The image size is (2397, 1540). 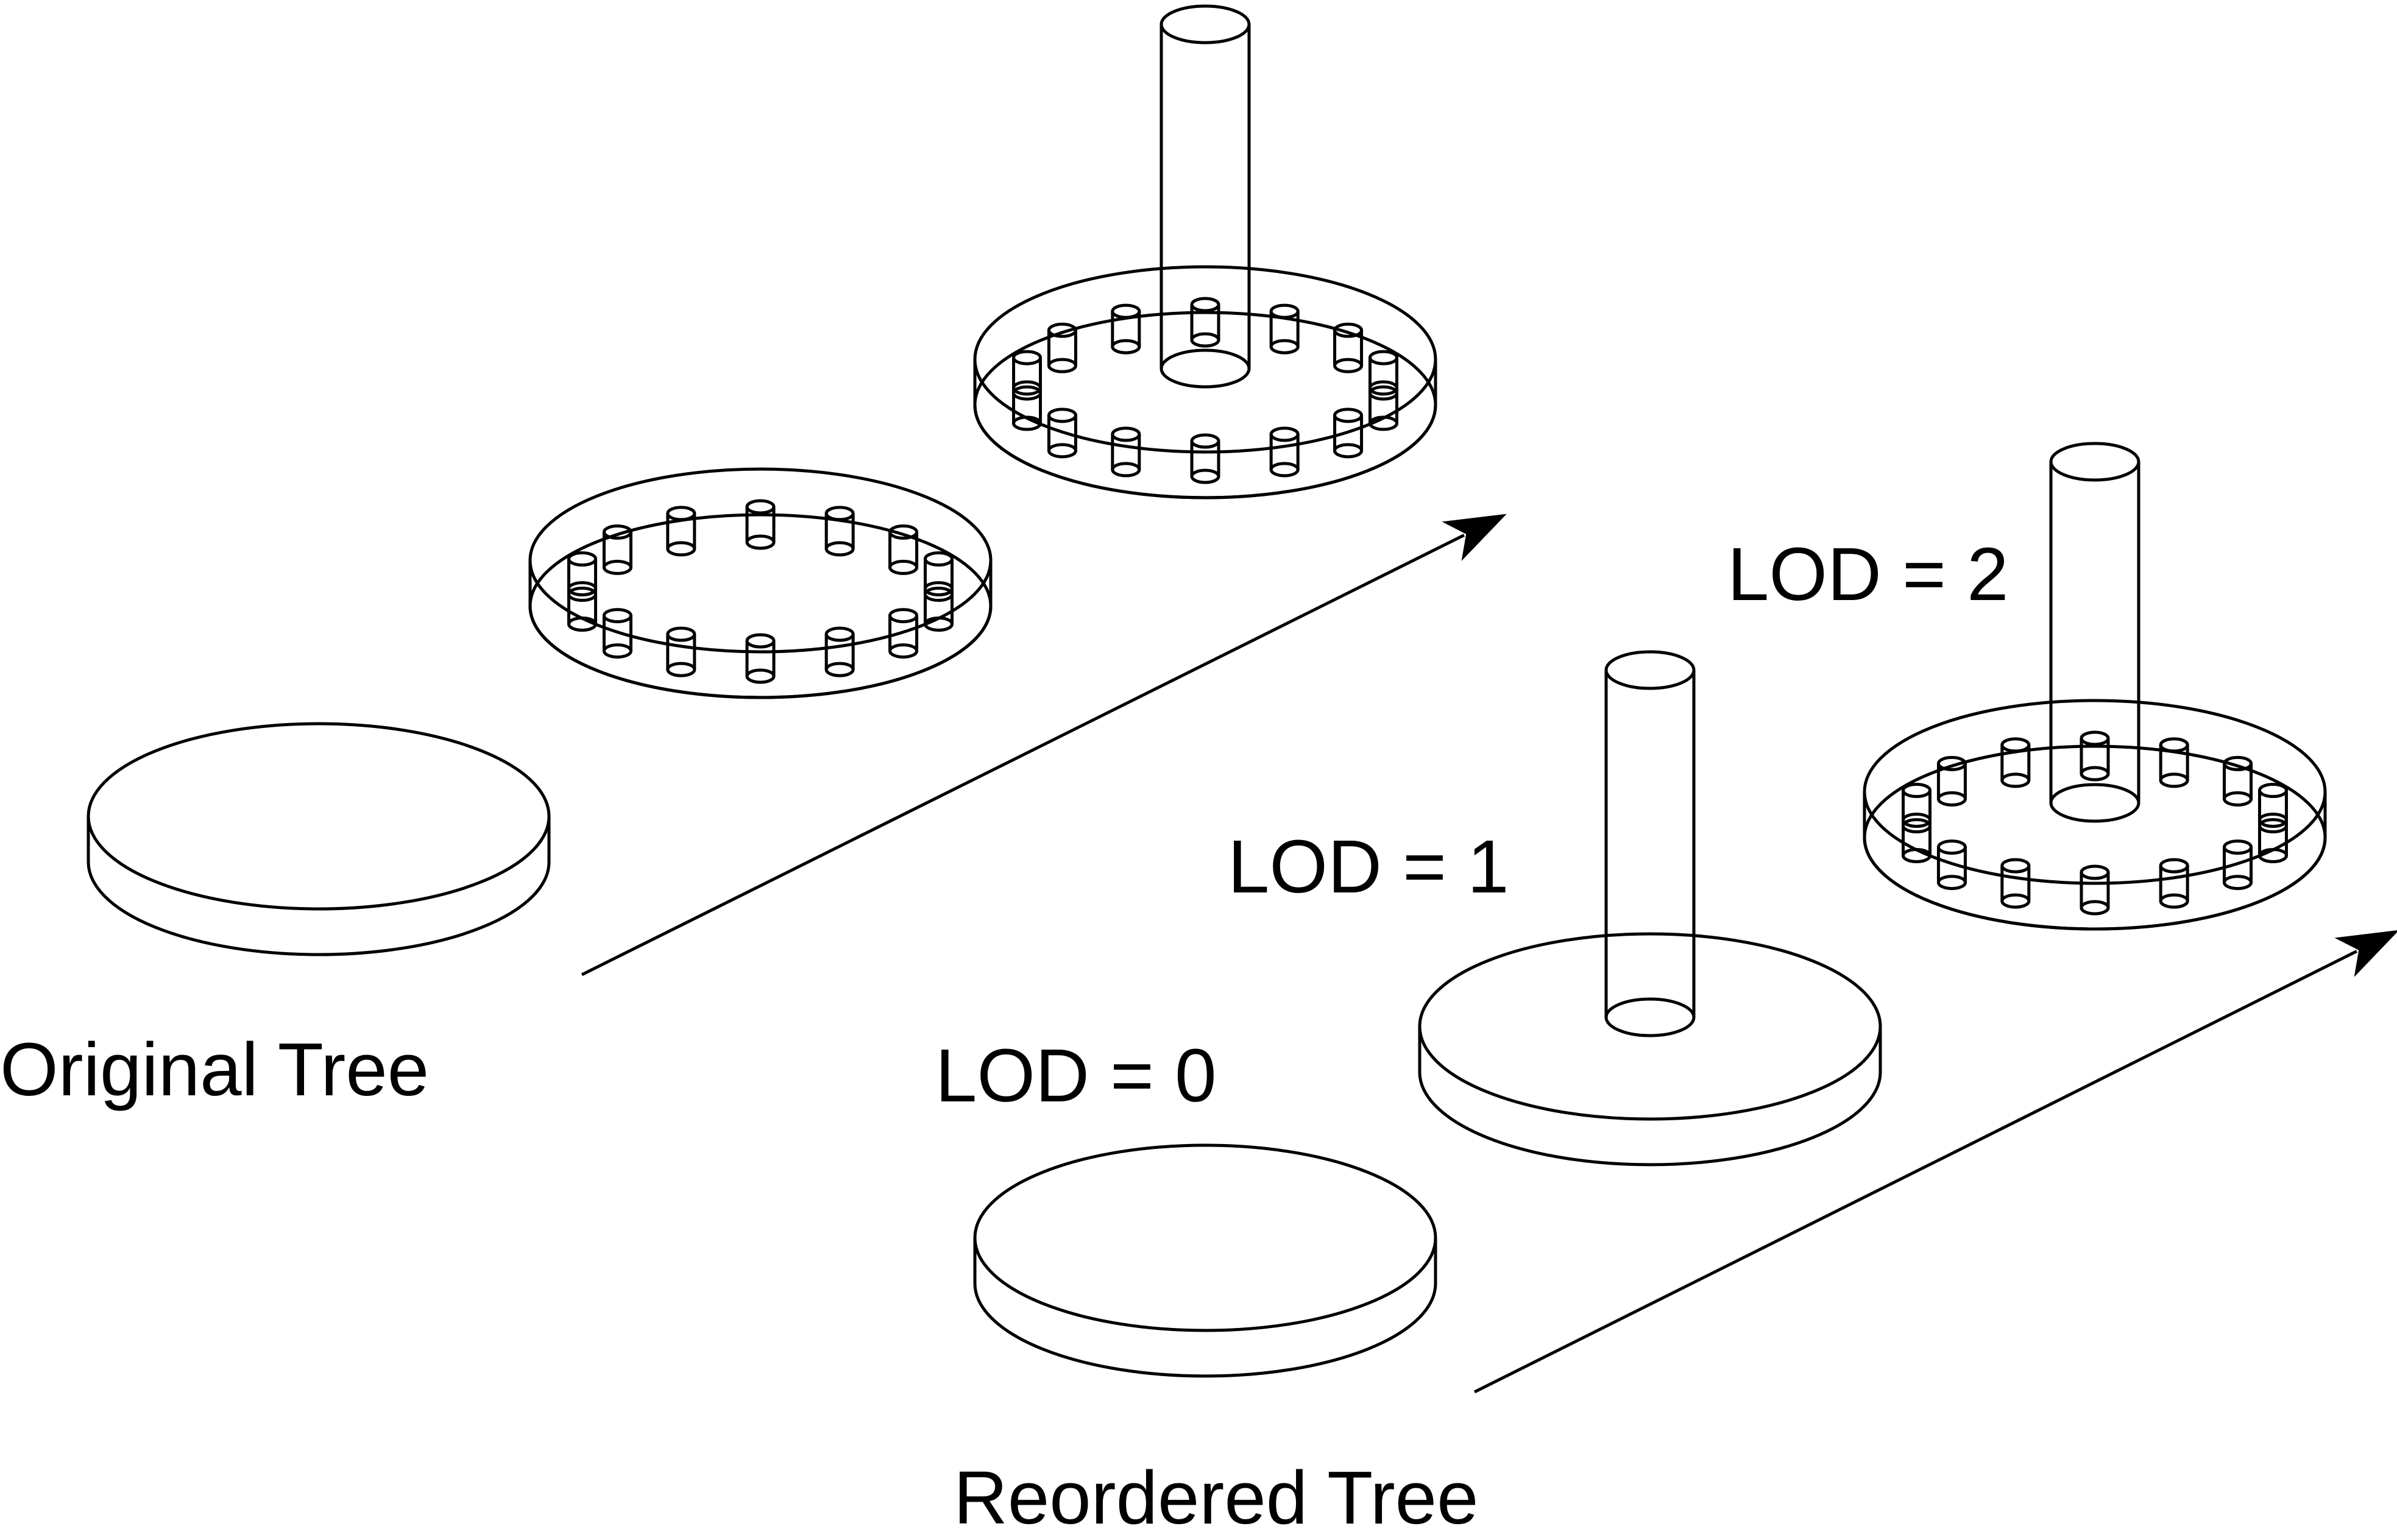 What do you see at coordinates (2094, 633) in the screenshot?
I see `lod2-central-cylinder` at bounding box center [2094, 633].